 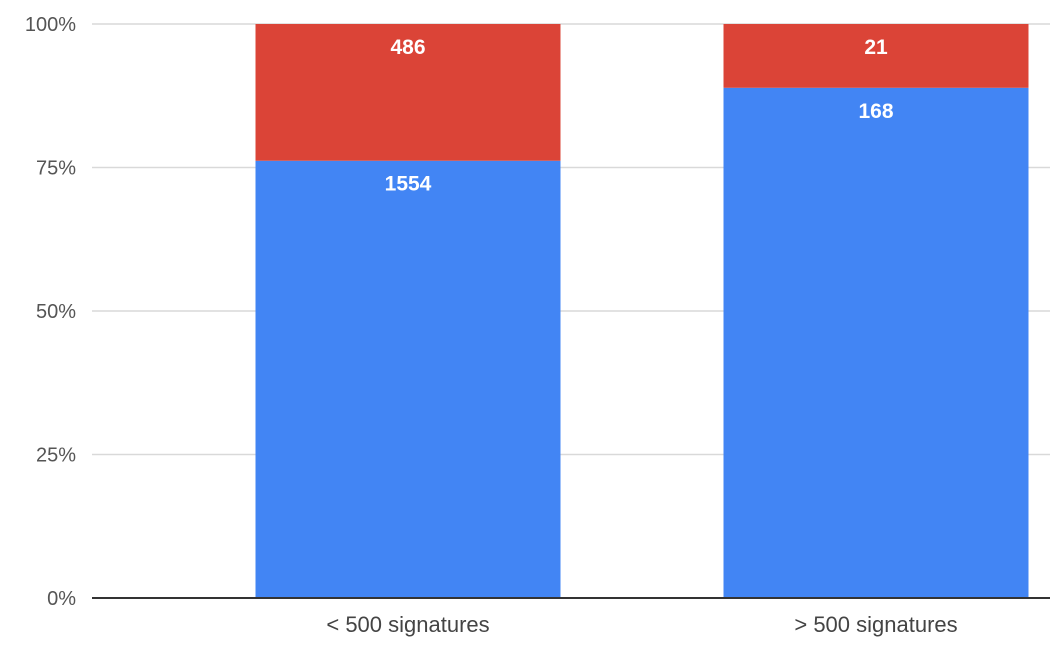 What do you see at coordinates (61, 599) in the screenshot?
I see `y-tick-label: 0%` at bounding box center [61, 599].